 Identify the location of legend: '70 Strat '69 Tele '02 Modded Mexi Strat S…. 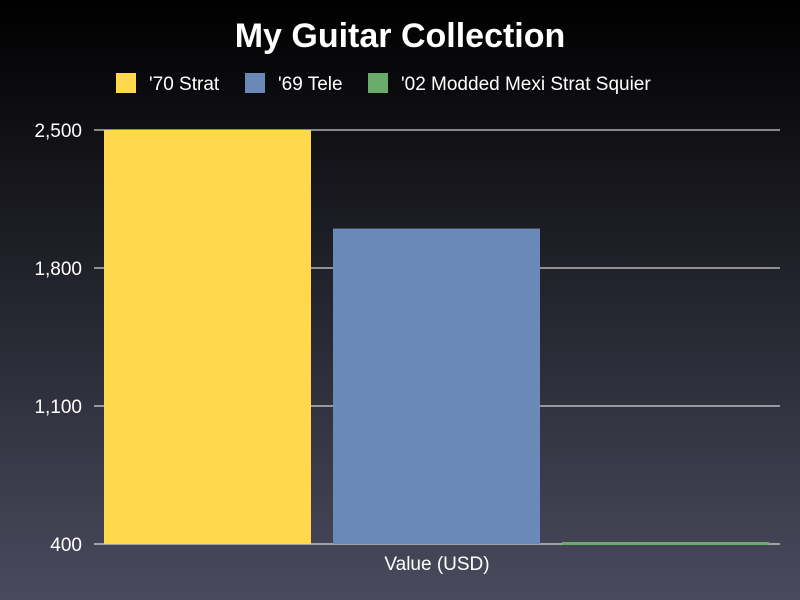
(383, 84).